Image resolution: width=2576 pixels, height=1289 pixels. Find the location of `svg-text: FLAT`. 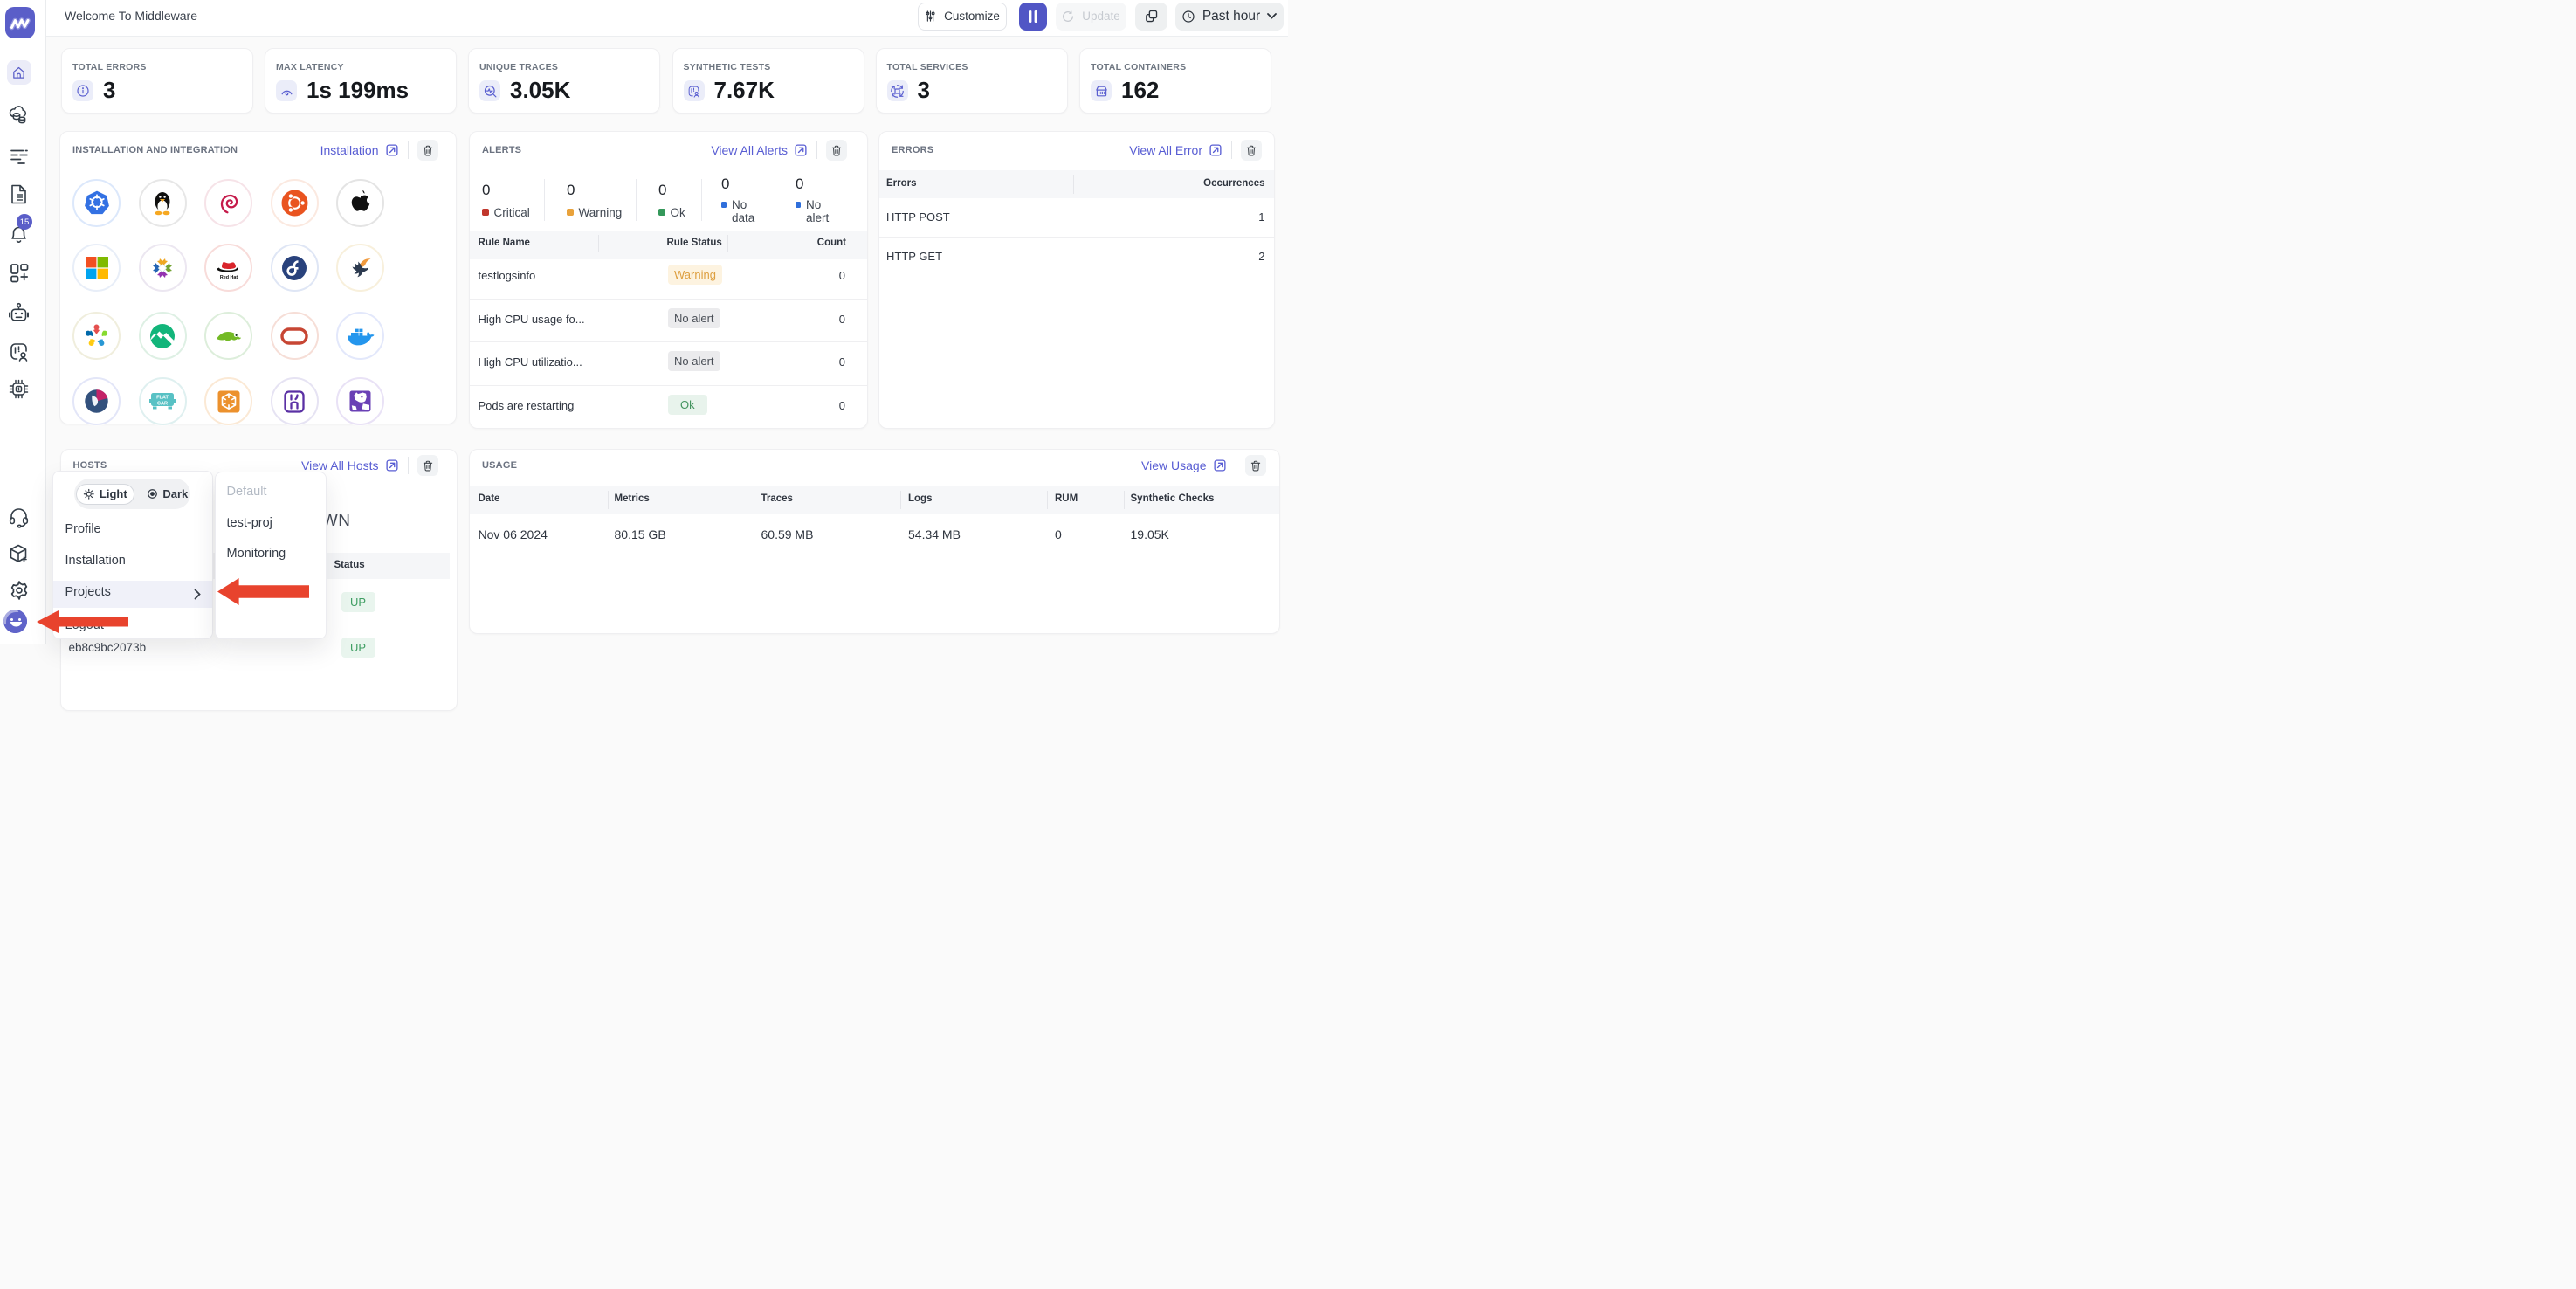

svg-text: FLAT is located at coordinates (162, 397).